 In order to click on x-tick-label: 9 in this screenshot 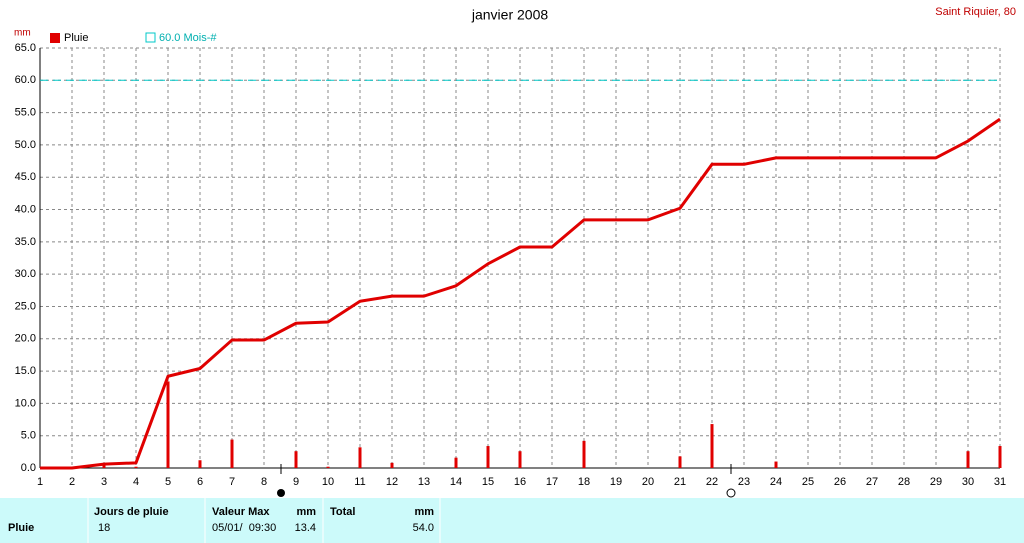, I will do `click(296, 482)`.